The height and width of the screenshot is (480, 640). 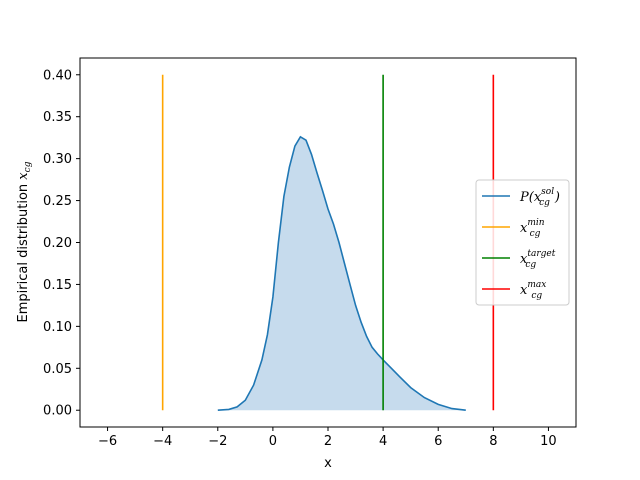 What do you see at coordinates (57, 327) in the screenshot?
I see `y-tick-label: 0.10` at bounding box center [57, 327].